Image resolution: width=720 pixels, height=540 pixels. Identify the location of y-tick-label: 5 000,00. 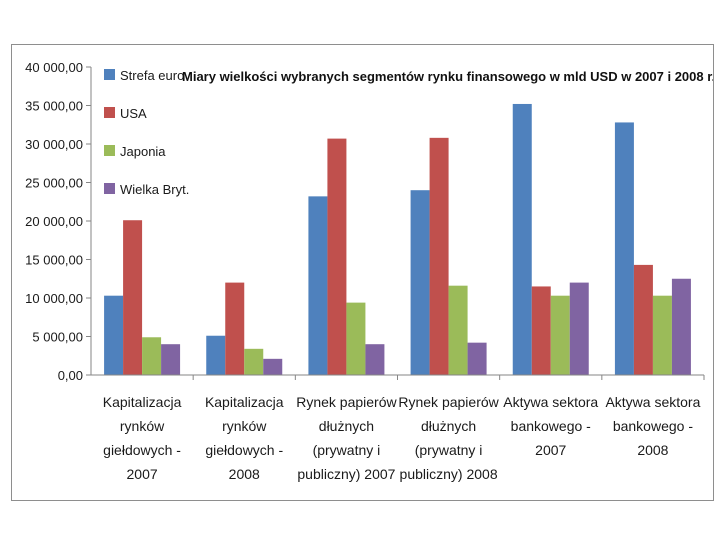
(57, 337).